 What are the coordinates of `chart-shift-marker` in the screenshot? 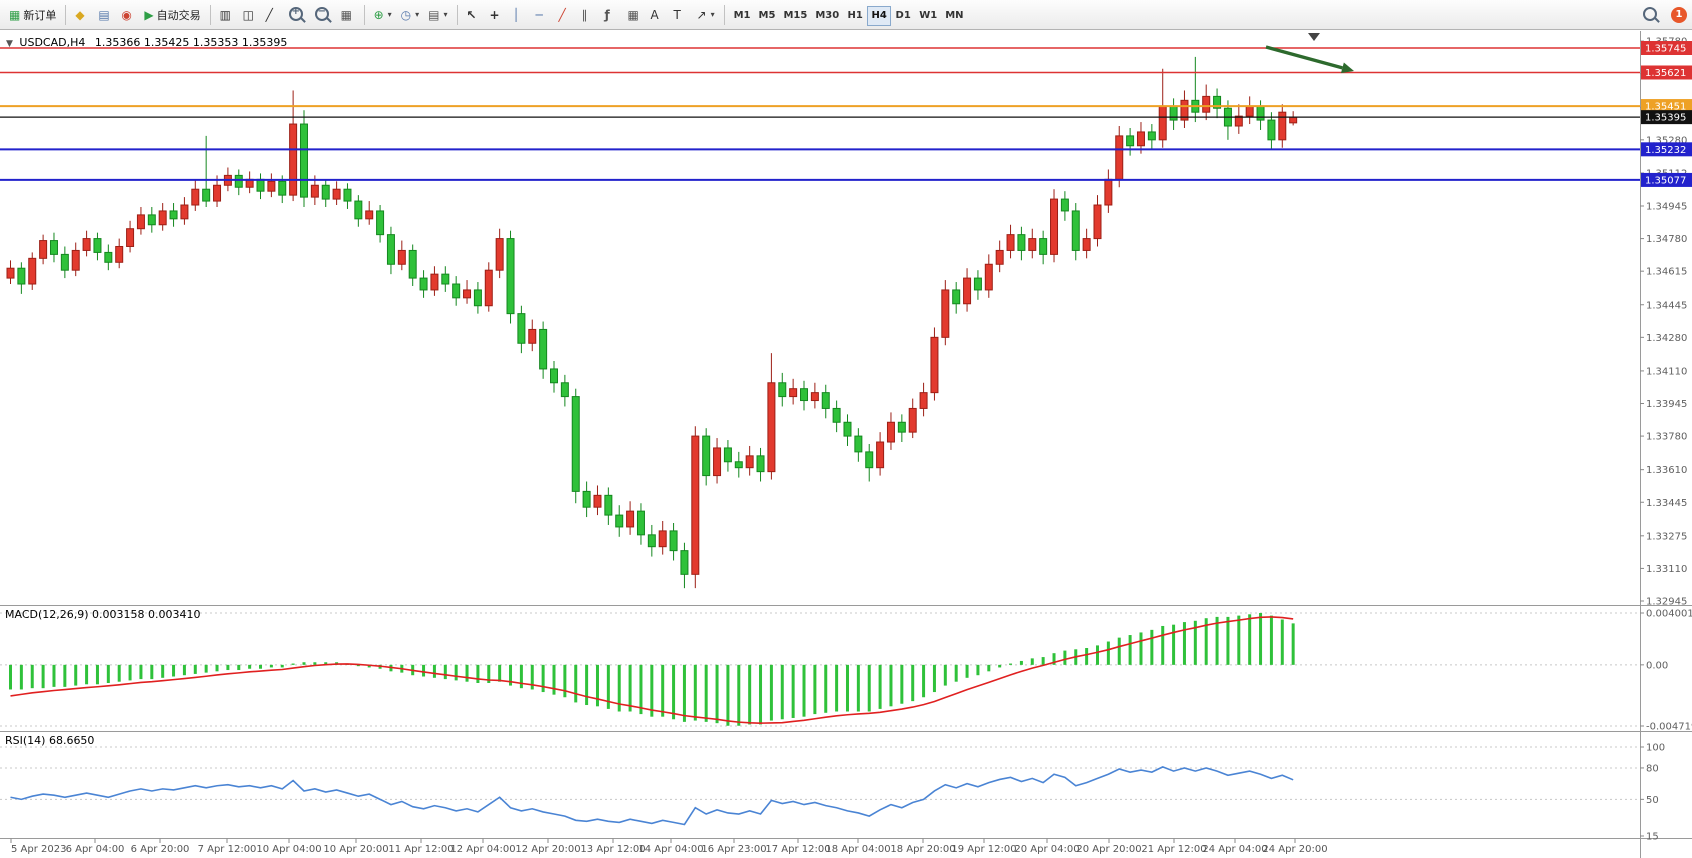 It's located at (1314, 37).